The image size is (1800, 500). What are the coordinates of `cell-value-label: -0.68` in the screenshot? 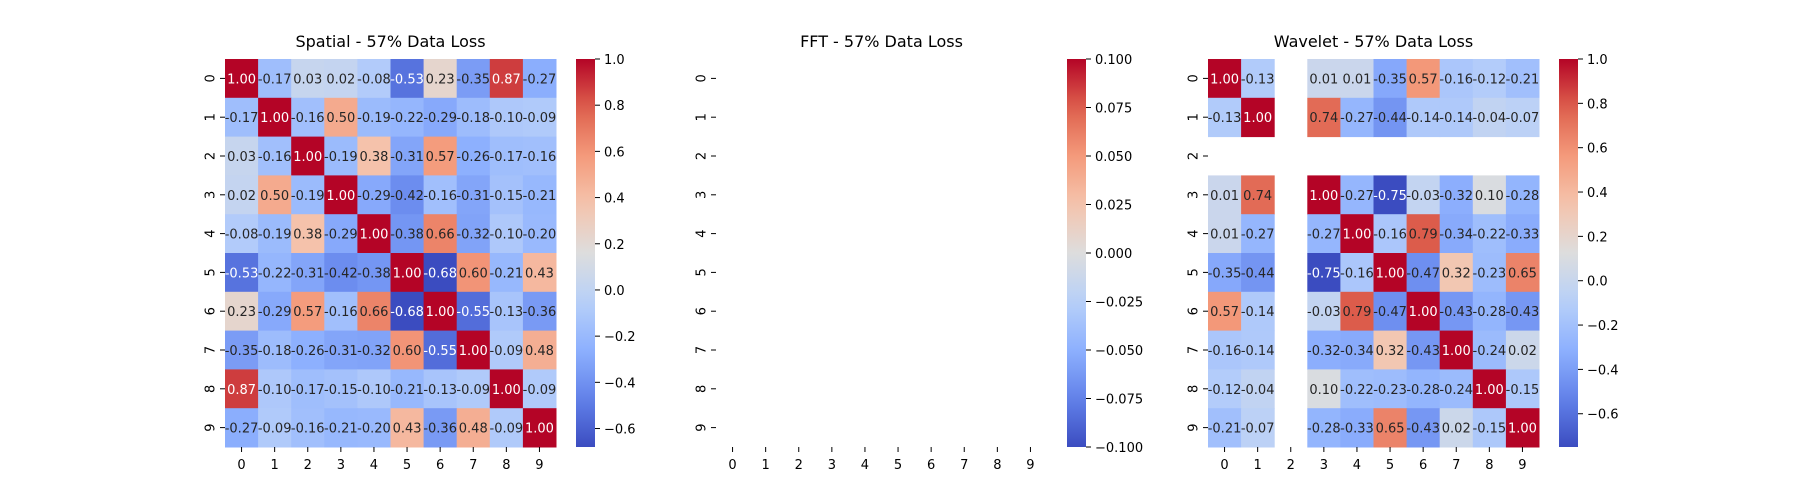 It's located at (440, 273).